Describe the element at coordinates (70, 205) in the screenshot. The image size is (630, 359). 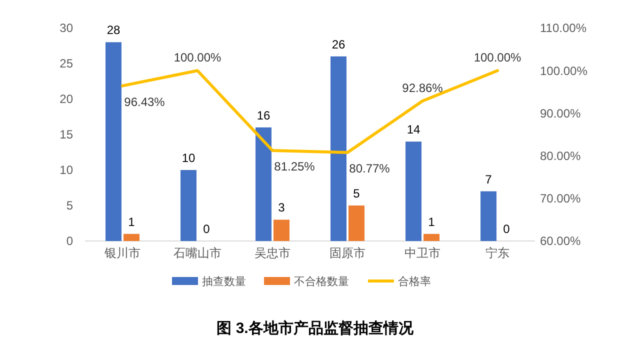
I see `y-tick-label: 5` at that location.